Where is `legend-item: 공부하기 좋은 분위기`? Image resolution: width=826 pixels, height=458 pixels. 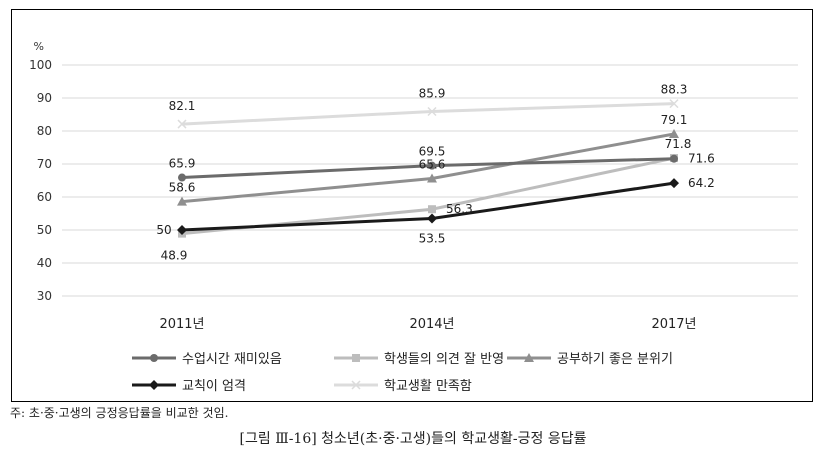
legend-item: 공부하기 좋은 분위기 is located at coordinates (590, 357).